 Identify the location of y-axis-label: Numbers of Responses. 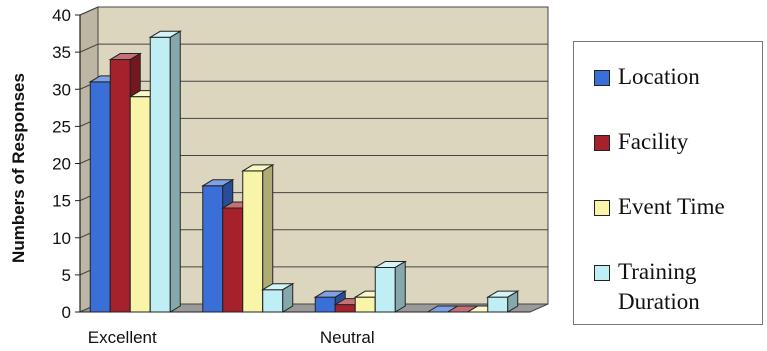
(18, 168).